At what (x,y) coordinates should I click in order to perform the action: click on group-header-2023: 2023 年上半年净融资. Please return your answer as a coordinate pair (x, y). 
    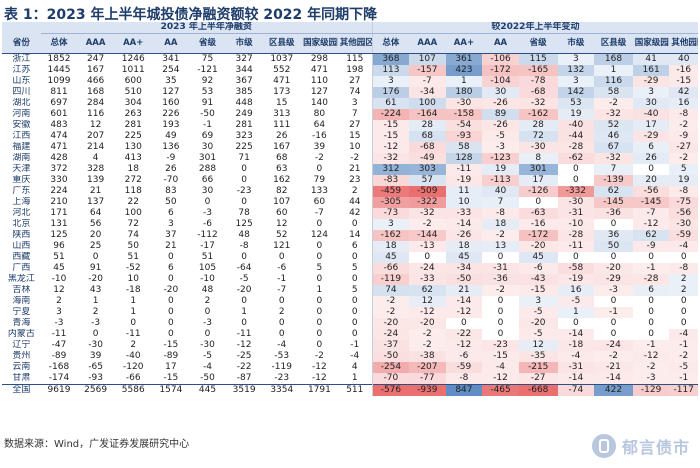
    Looking at the image, I should click on (206, 28).